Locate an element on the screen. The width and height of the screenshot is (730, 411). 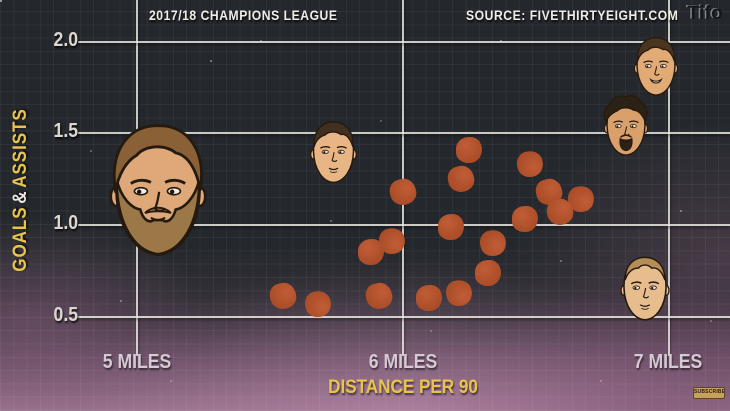
chart-title: 2017/18 CHAMPIONS LEAGUE is located at coordinates (243, 15).